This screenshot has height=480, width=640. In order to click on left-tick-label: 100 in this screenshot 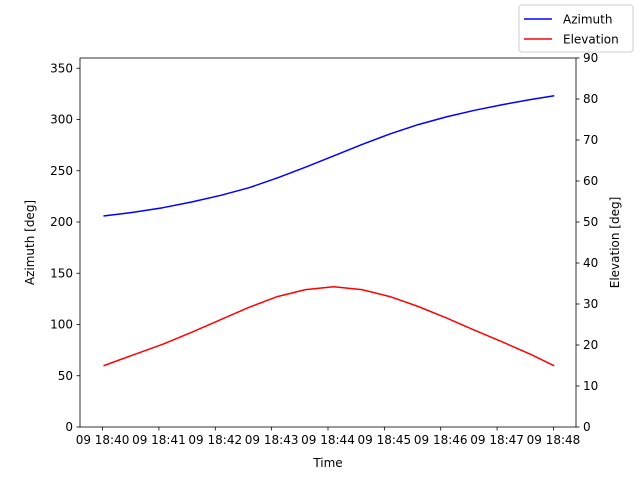, I will do `click(61, 325)`.